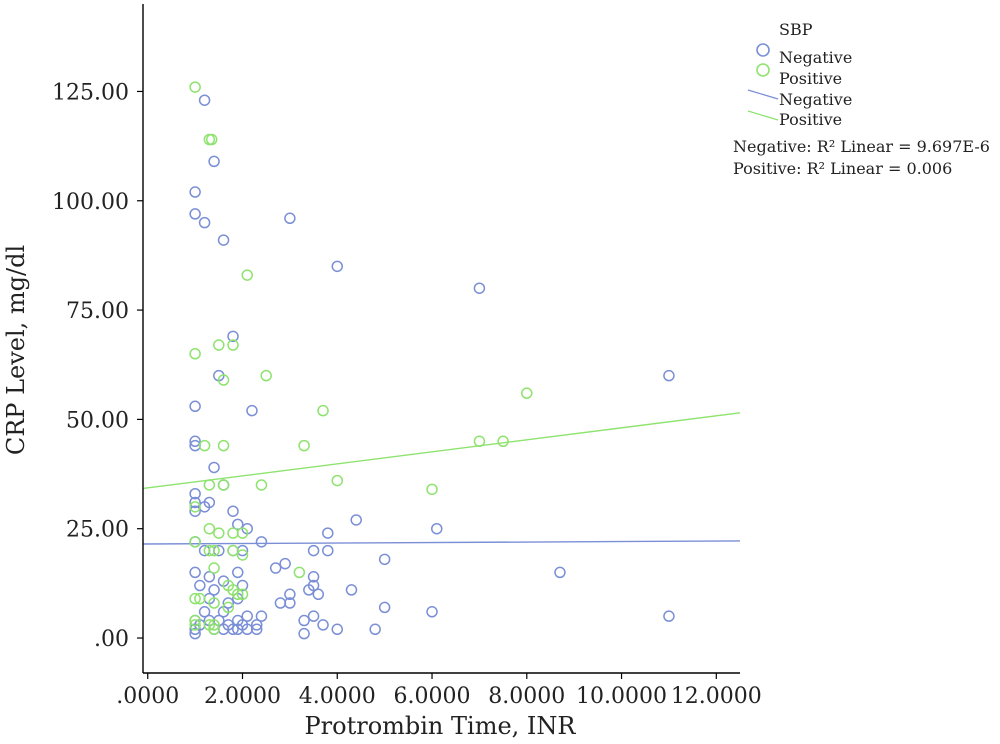 Image resolution: width=1000 pixels, height=744 pixels. What do you see at coordinates (763, 70) in the screenshot?
I see `legend-marker-positive` at bounding box center [763, 70].